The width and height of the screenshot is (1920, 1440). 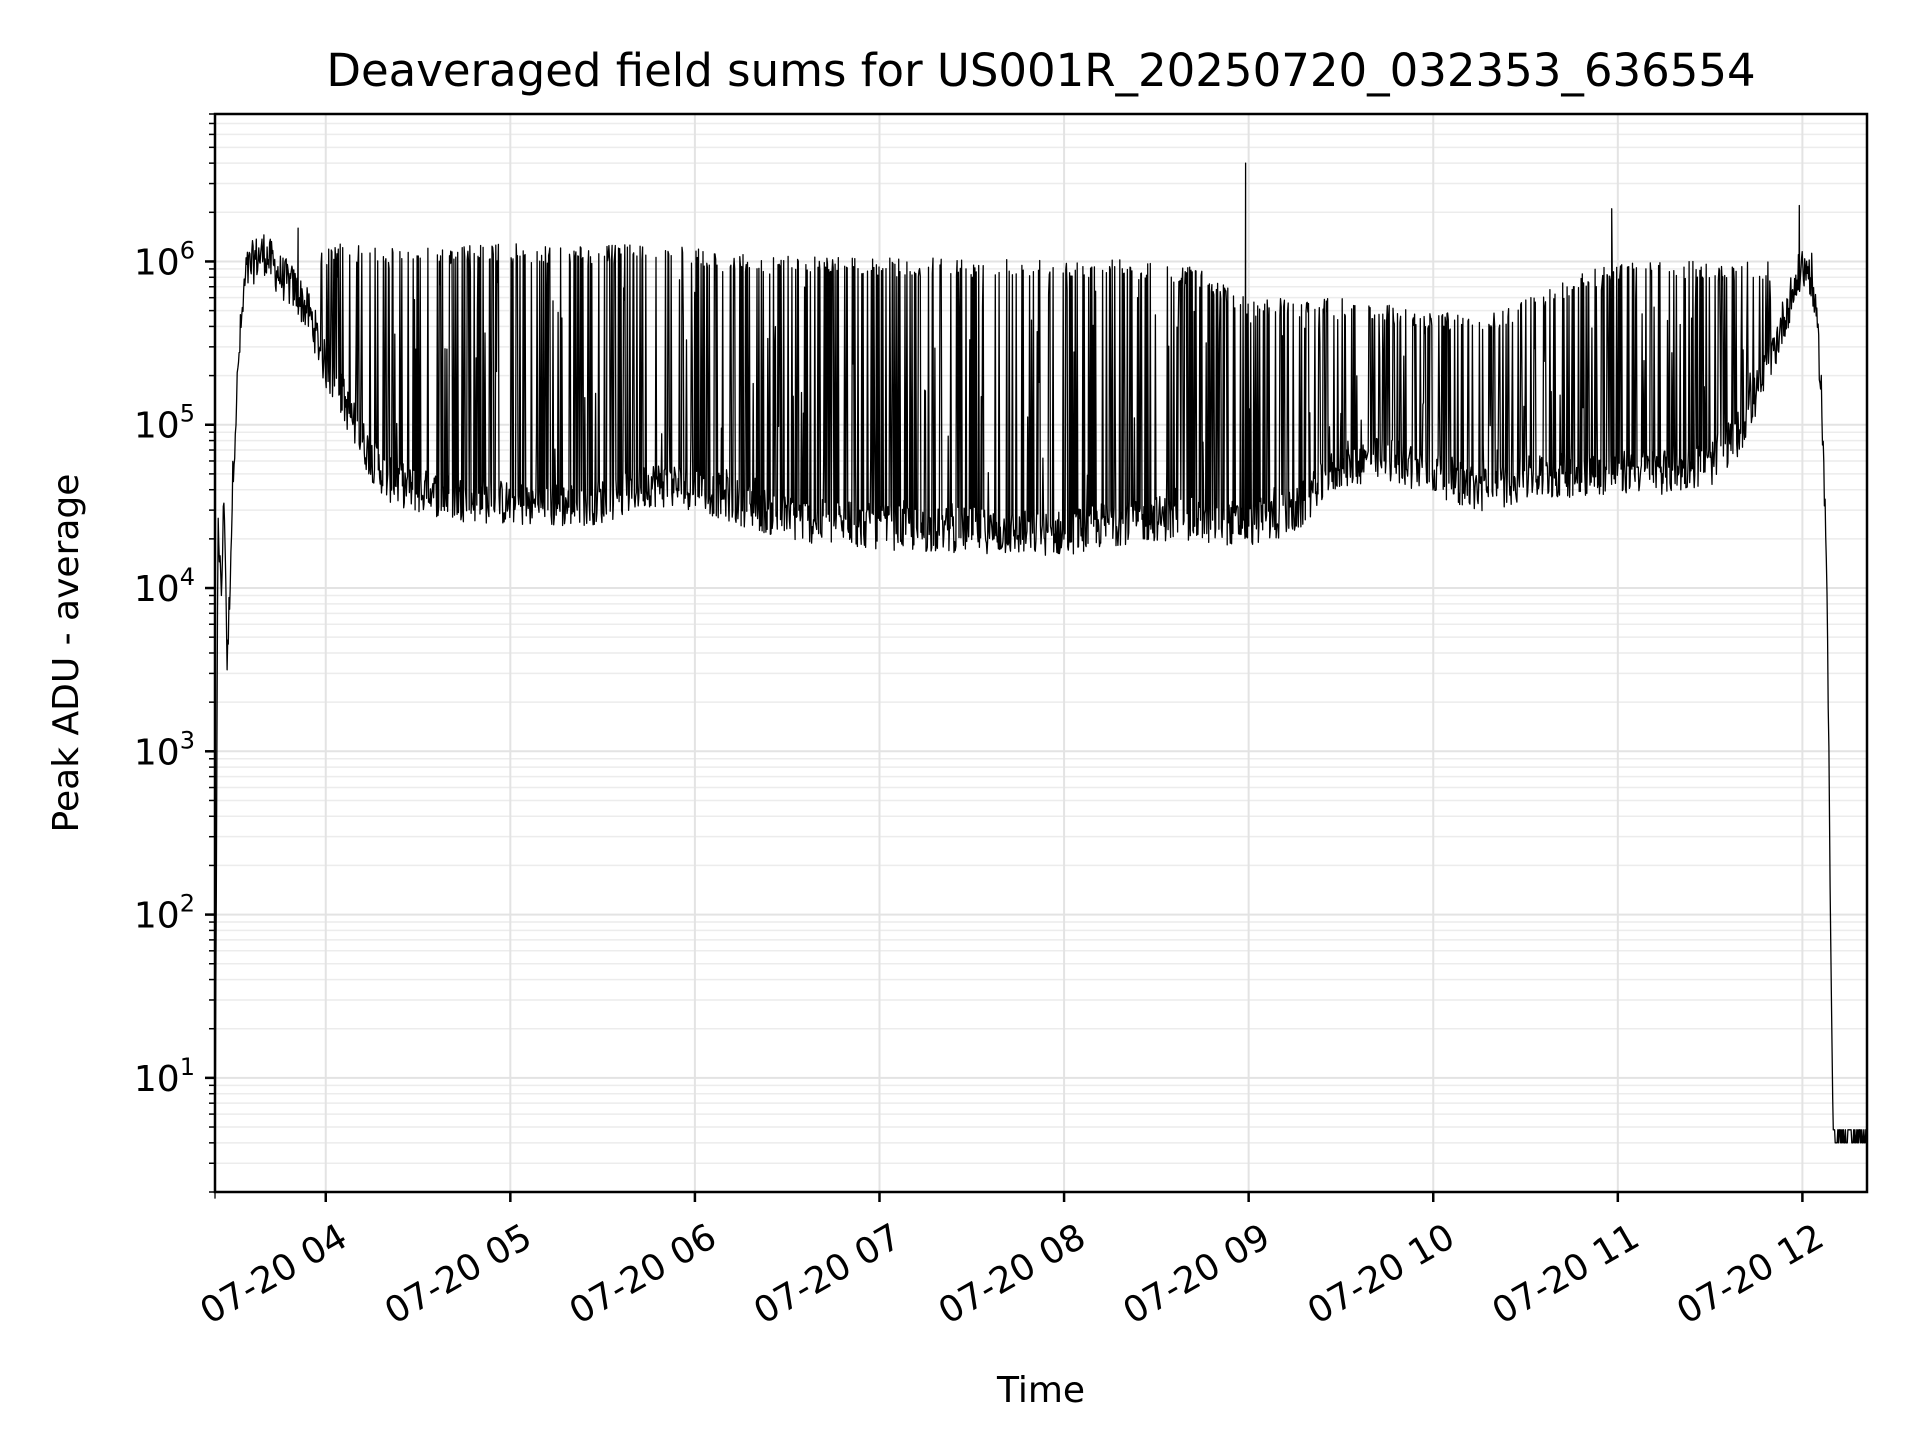 What do you see at coordinates (1040, 1390) in the screenshot?
I see `x-axis-label: Time` at bounding box center [1040, 1390].